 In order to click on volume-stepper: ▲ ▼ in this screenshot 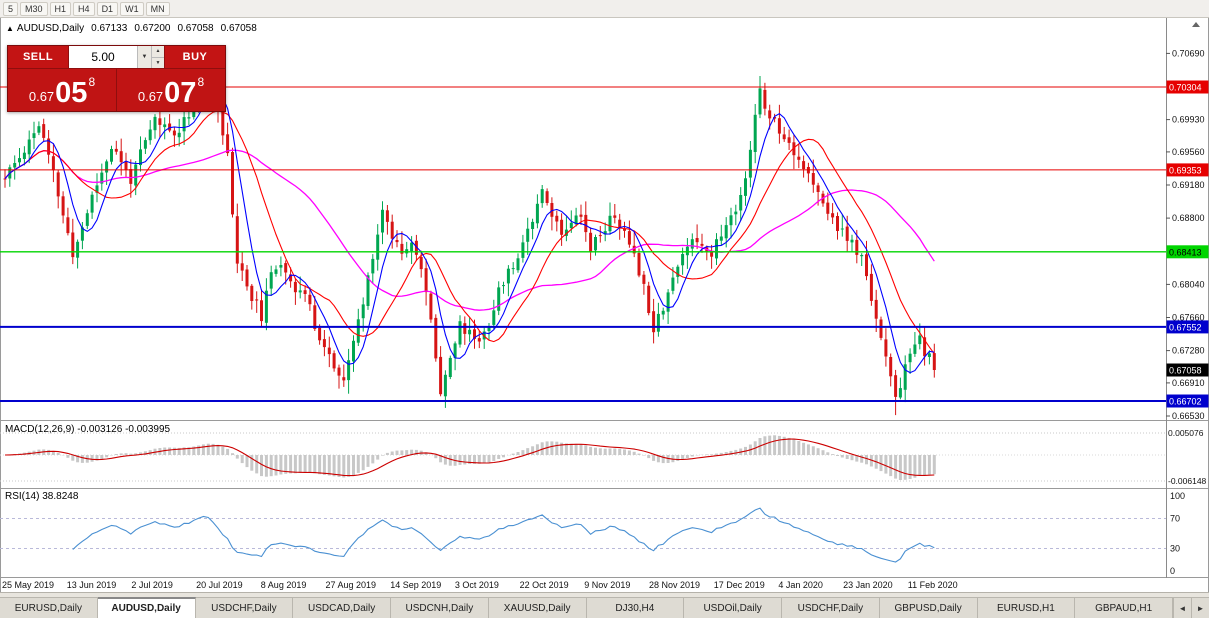, I will do `click(157, 57)`.